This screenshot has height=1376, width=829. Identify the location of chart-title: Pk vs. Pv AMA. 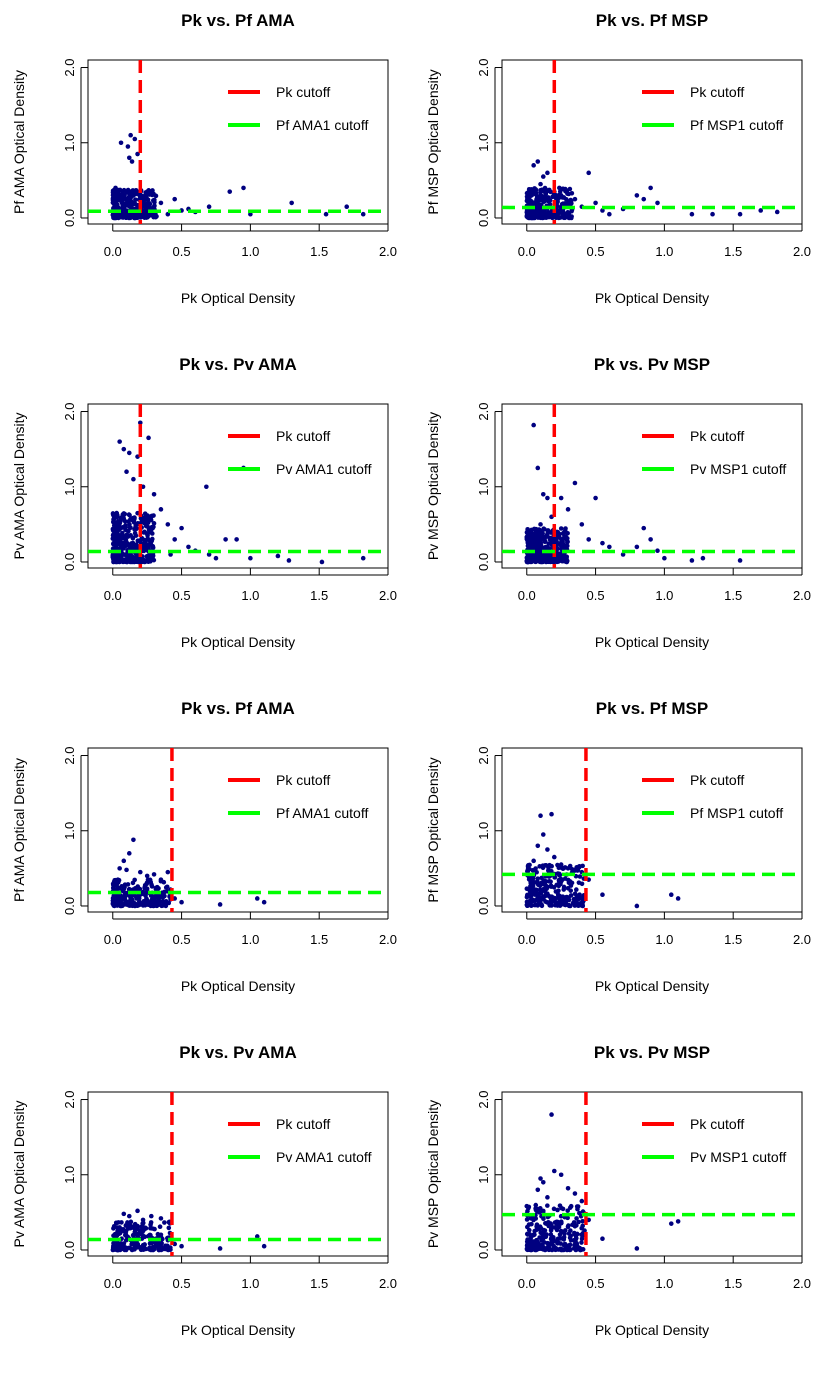
(237, 364).